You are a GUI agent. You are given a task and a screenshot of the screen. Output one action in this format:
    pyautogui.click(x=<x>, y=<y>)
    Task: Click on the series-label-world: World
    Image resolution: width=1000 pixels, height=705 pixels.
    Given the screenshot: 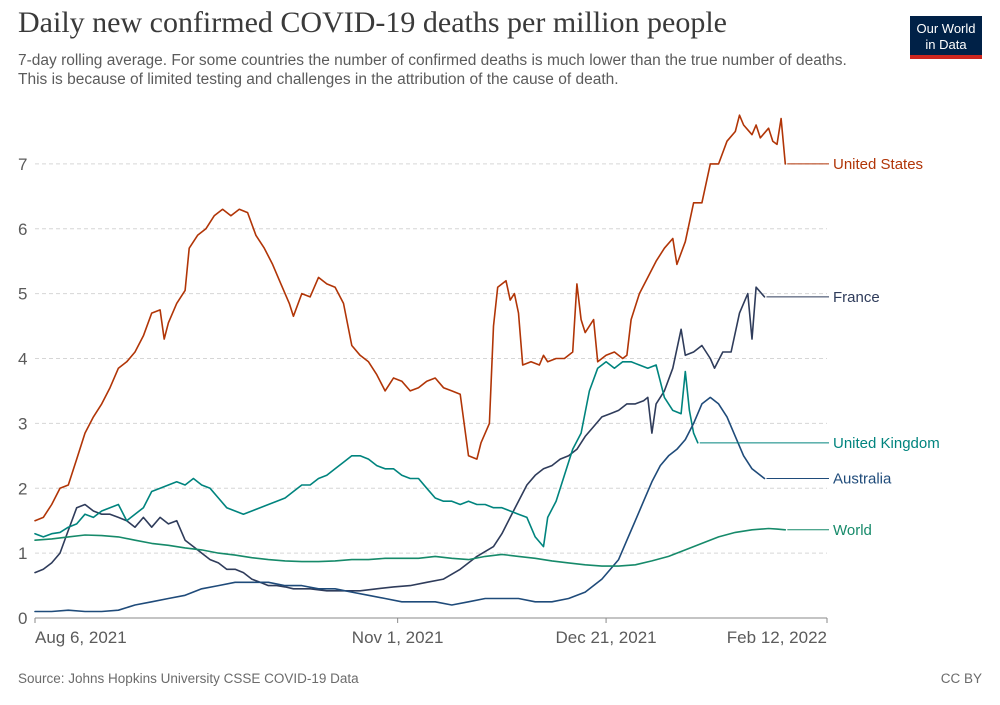 What is the action you would take?
    pyautogui.click(x=852, y=530)
    